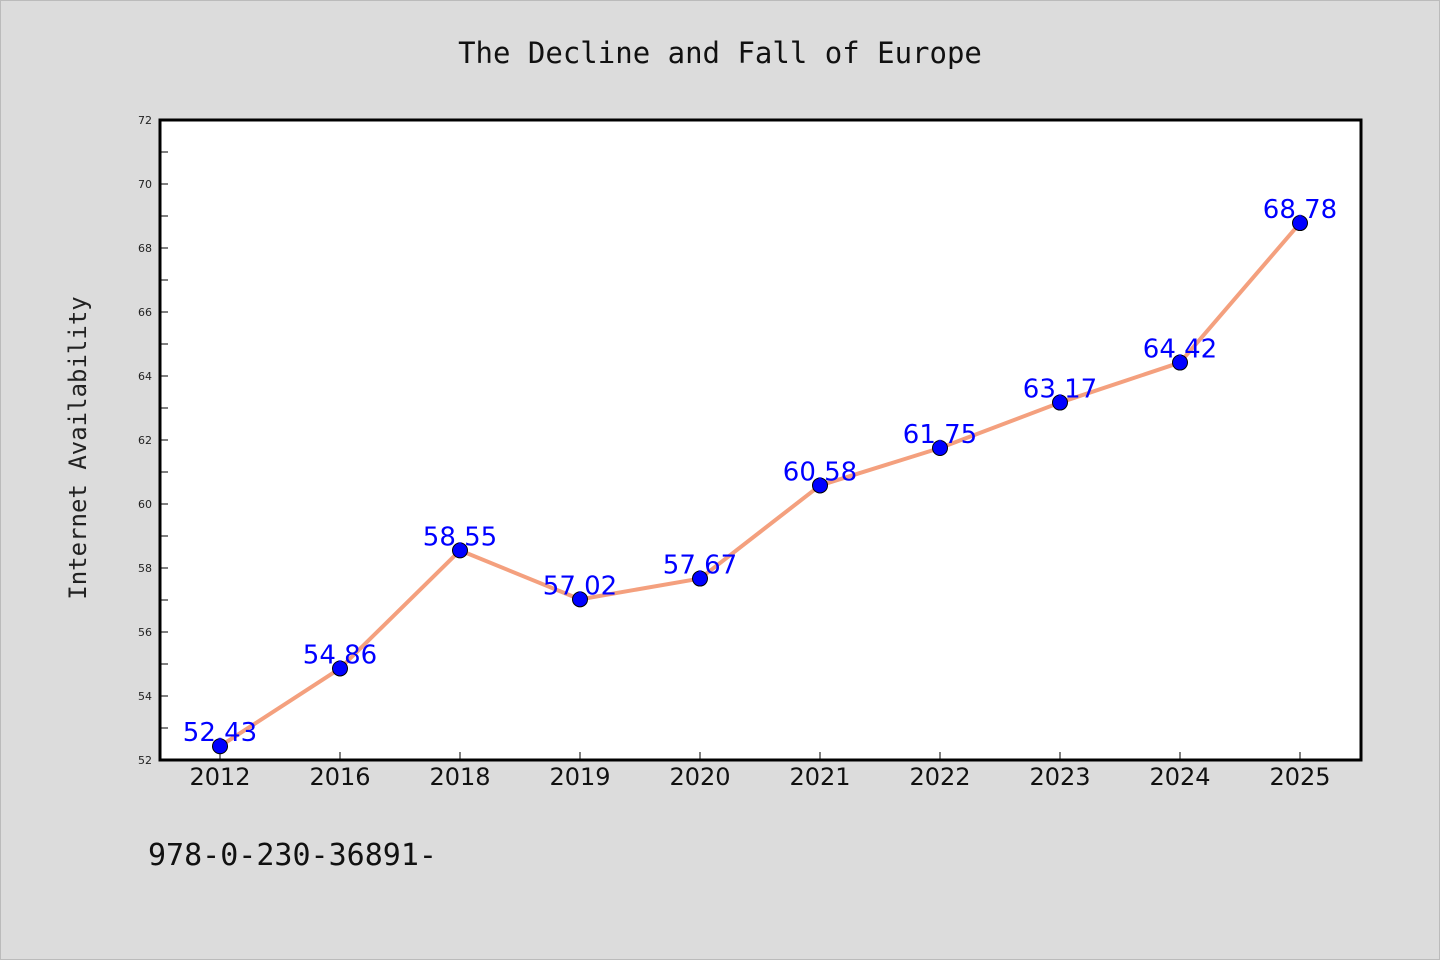  What do you see at coordinates (145, 440) in the screenshot?
I see `y-tick-label: 62` at bounding box center [145, 440].